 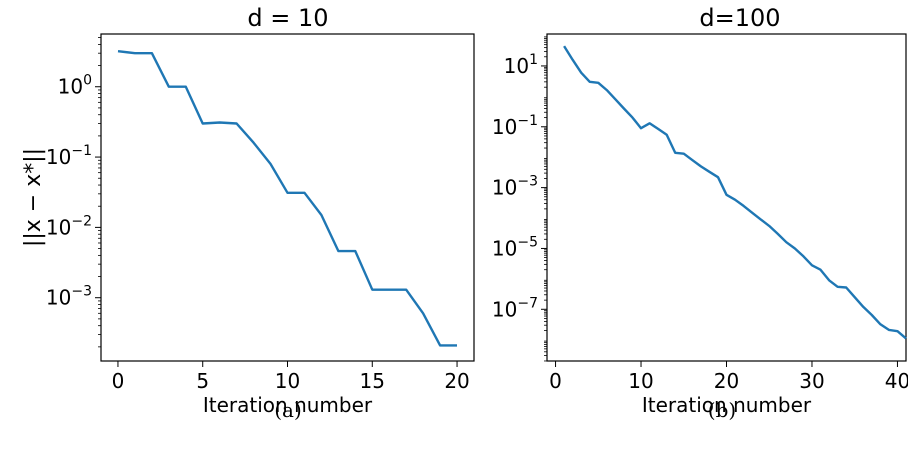 What do you see at coordinates (811, 381) in the screenshot?
I see `x-tick-label: 30` at bounding box center [811, 381].